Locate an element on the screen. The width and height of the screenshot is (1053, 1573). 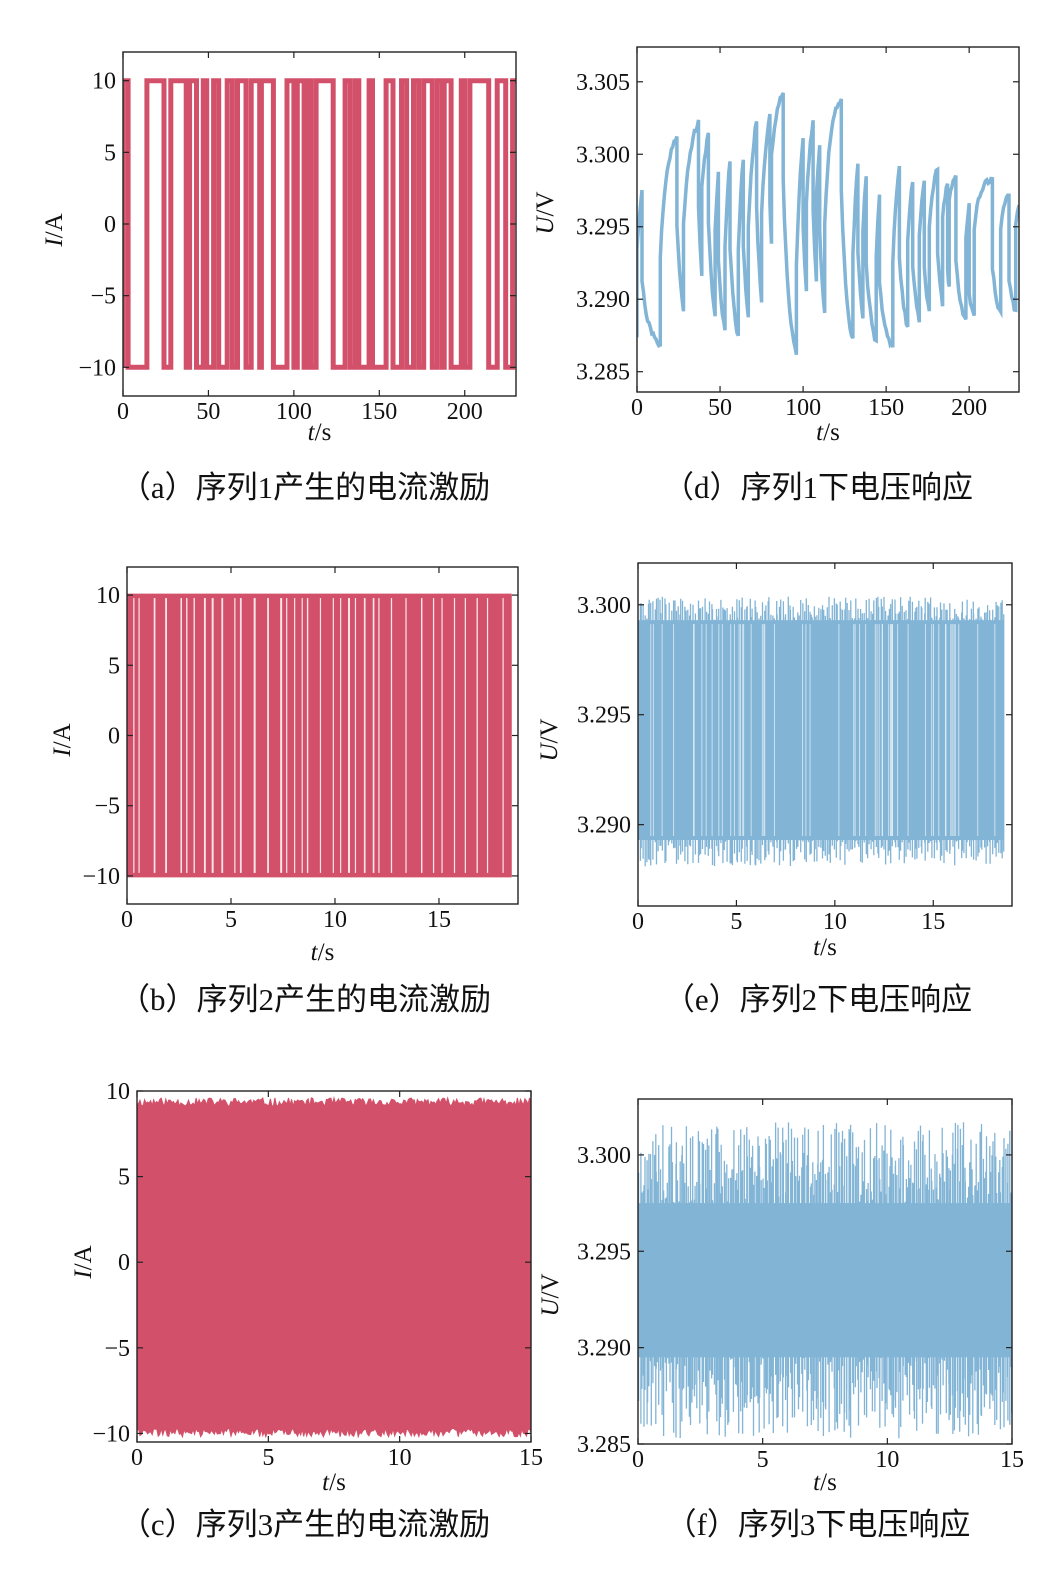
panel-caption: （d）序列1下电压响应 is located at coordinates (818, 487).